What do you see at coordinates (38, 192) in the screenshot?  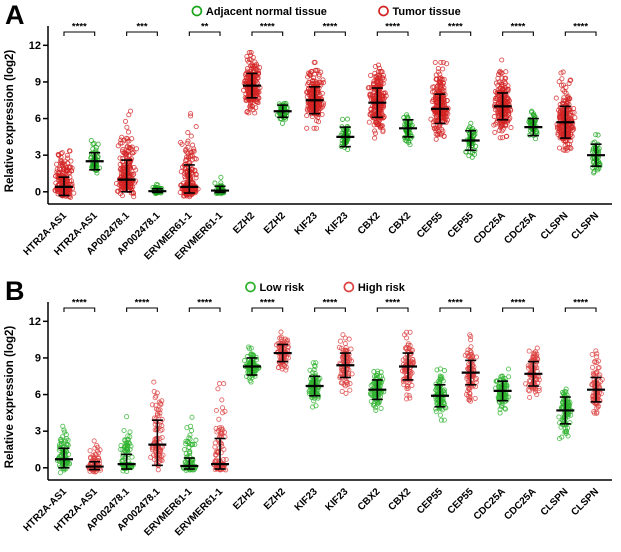 I see `y-tick-label: 0` at bounding box center [38, 192].